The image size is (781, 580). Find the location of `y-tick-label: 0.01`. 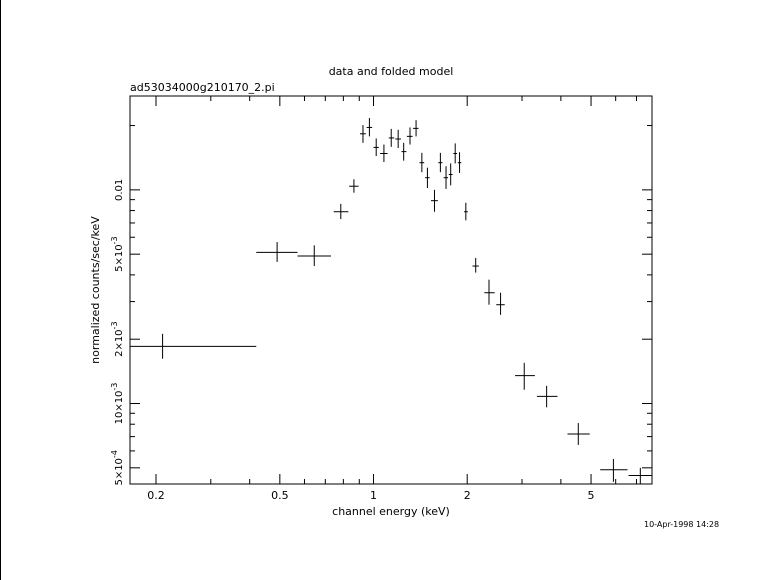

y-tick-label: 0.01 is located at coordinates (119, 190).